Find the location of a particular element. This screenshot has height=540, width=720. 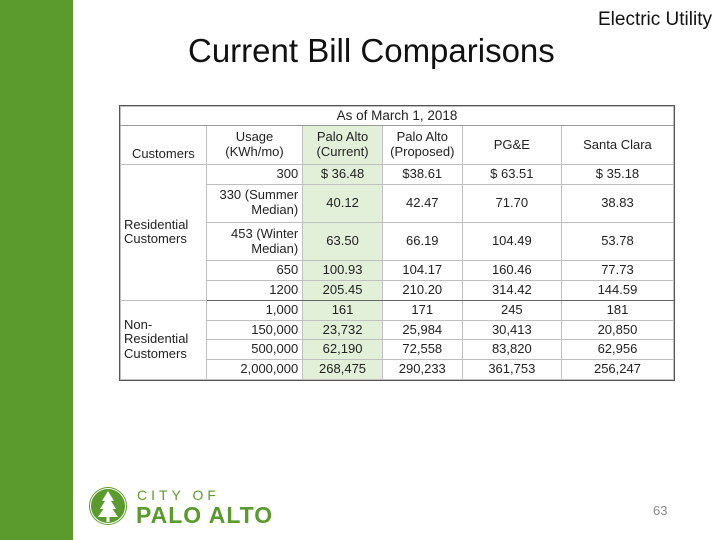

palo-alto-current-cell: 23,732 is located at coordinates (342, 330).